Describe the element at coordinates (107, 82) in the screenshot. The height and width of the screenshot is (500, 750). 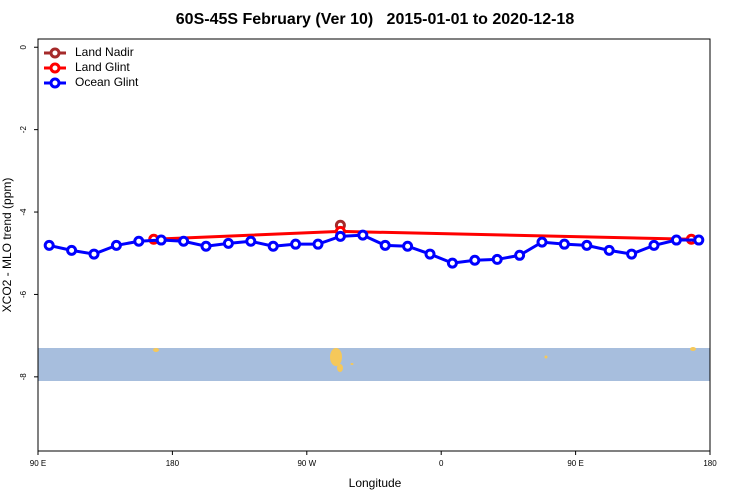
I see `legend-label: Ocean Glint` at that location.